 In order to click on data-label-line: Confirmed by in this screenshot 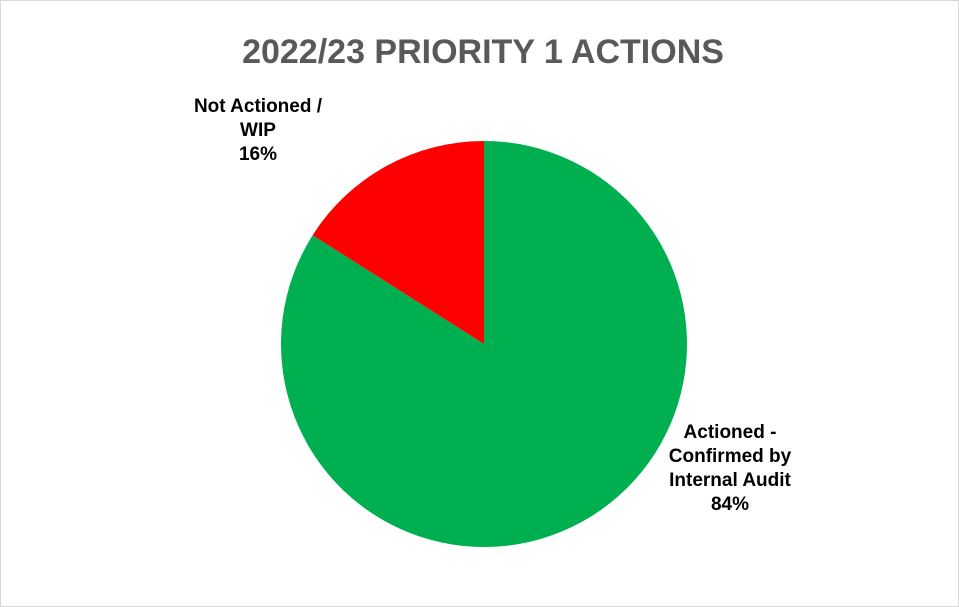, I will do `click(730, 456)`.